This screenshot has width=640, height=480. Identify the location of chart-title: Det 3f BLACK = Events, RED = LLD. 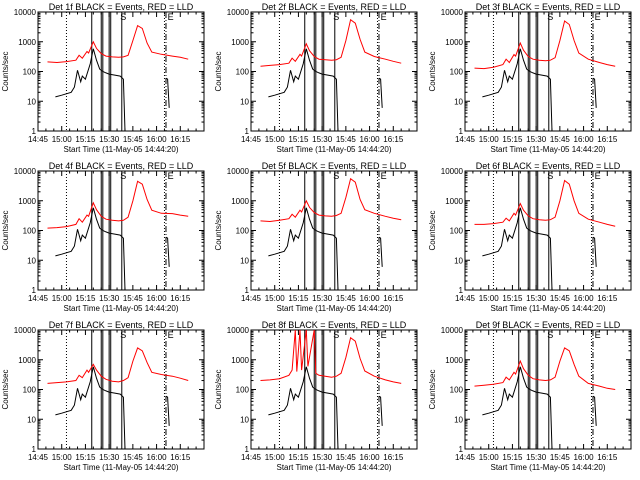
(548, 7).